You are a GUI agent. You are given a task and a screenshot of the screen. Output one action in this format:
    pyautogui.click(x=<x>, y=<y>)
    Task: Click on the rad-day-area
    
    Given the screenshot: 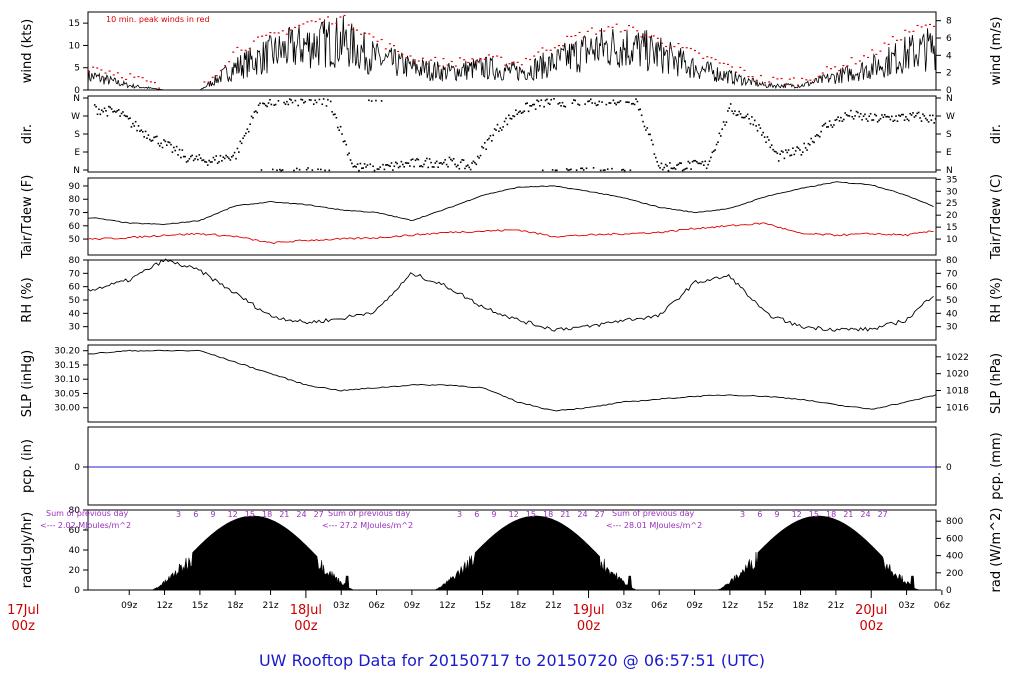 What is the action you would take?
    pyautogui.click(x=818, y=553)
    